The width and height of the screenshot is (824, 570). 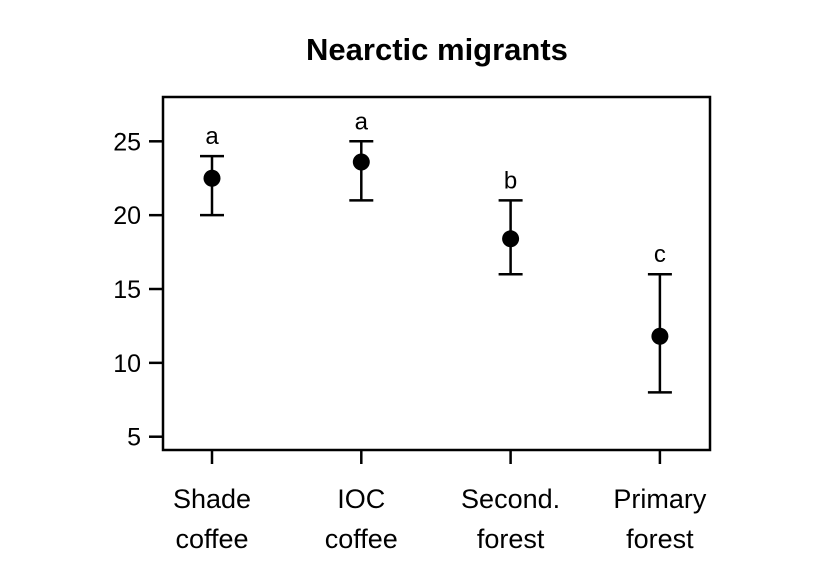 What do you see at coordinates (127, 216) in the screenshot?
I see `y-tick-label: 20` at bounding box center [127, 216].